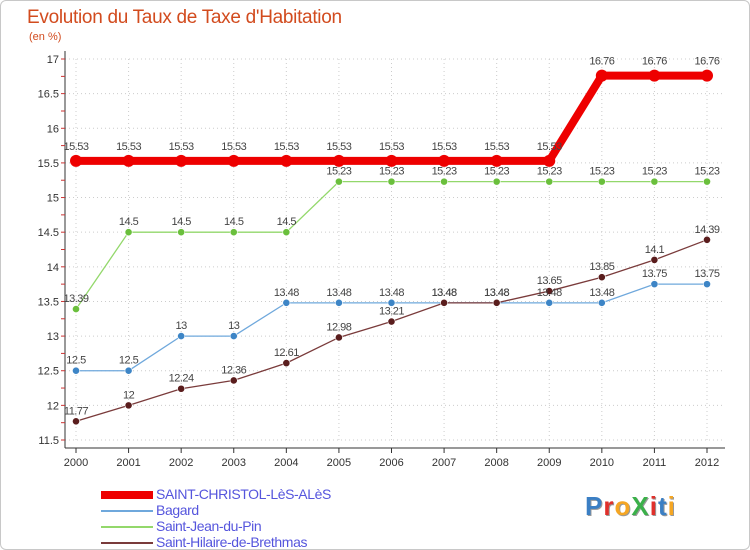 The image size is (750, 550). What do you see at coordinates (127, 511) in the screenshot?
I see `legend-swatch-bagard` at bounding box center [127, 511].